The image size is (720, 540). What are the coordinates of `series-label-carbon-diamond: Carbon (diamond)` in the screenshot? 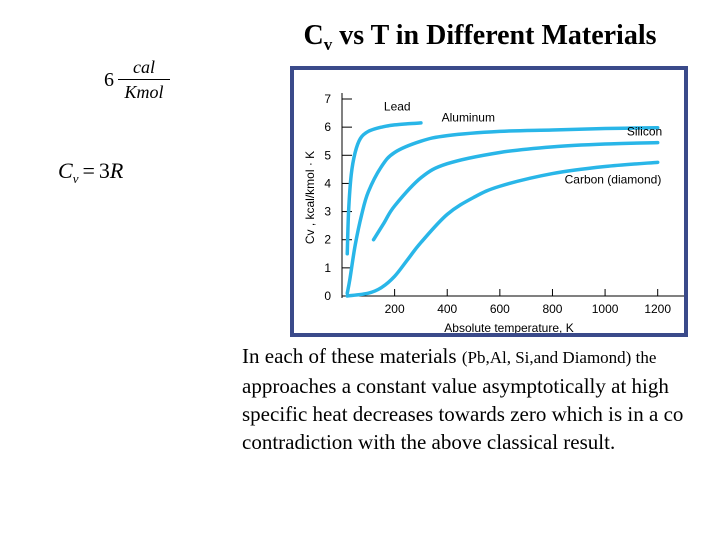 It's located at (613, 179).